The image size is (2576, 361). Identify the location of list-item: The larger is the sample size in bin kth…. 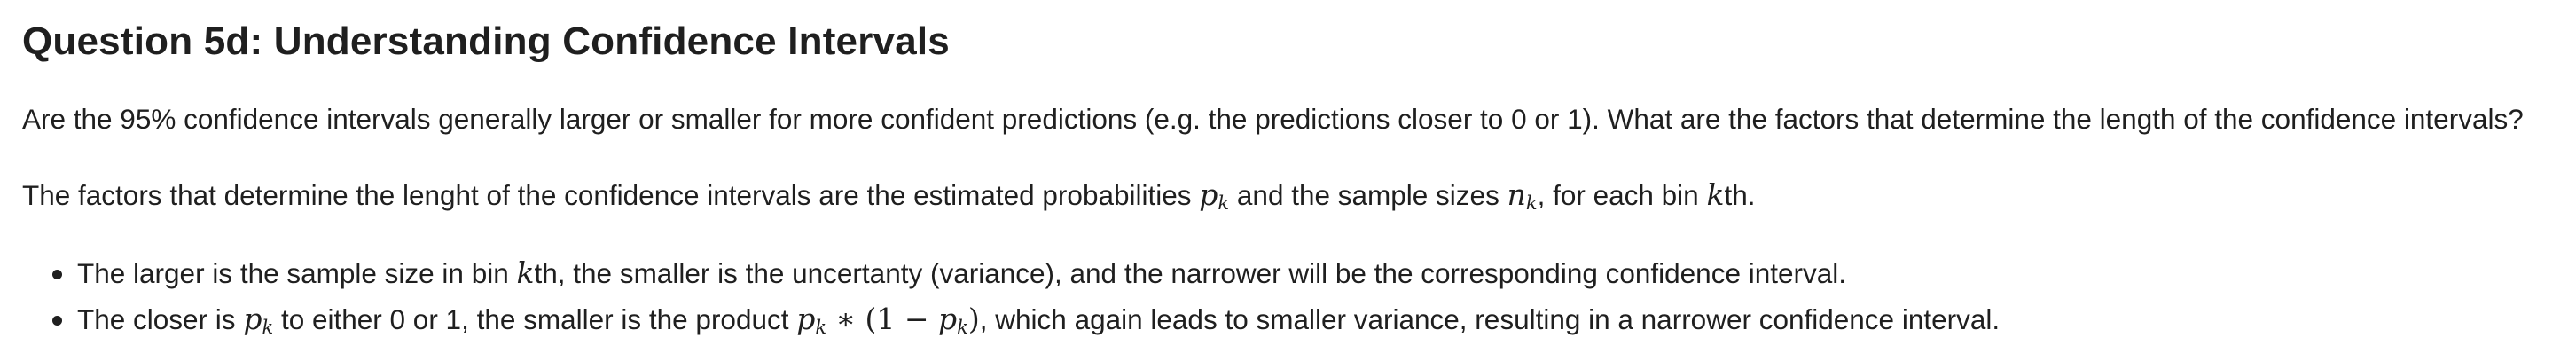
(1011, 273).